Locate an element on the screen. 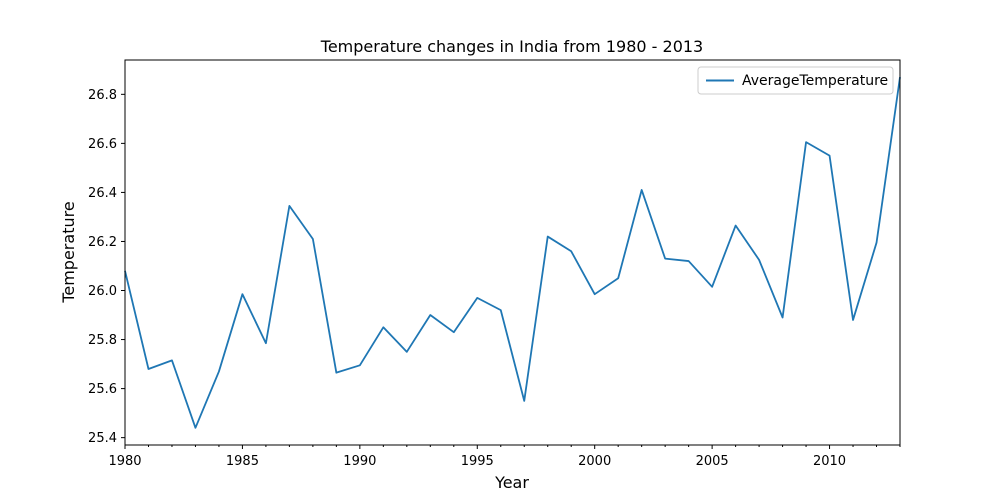 Image resolution: width=1000 pixels, height=500 pixels. y-tick-label: 26.0 is located at coordinates (102, 291).